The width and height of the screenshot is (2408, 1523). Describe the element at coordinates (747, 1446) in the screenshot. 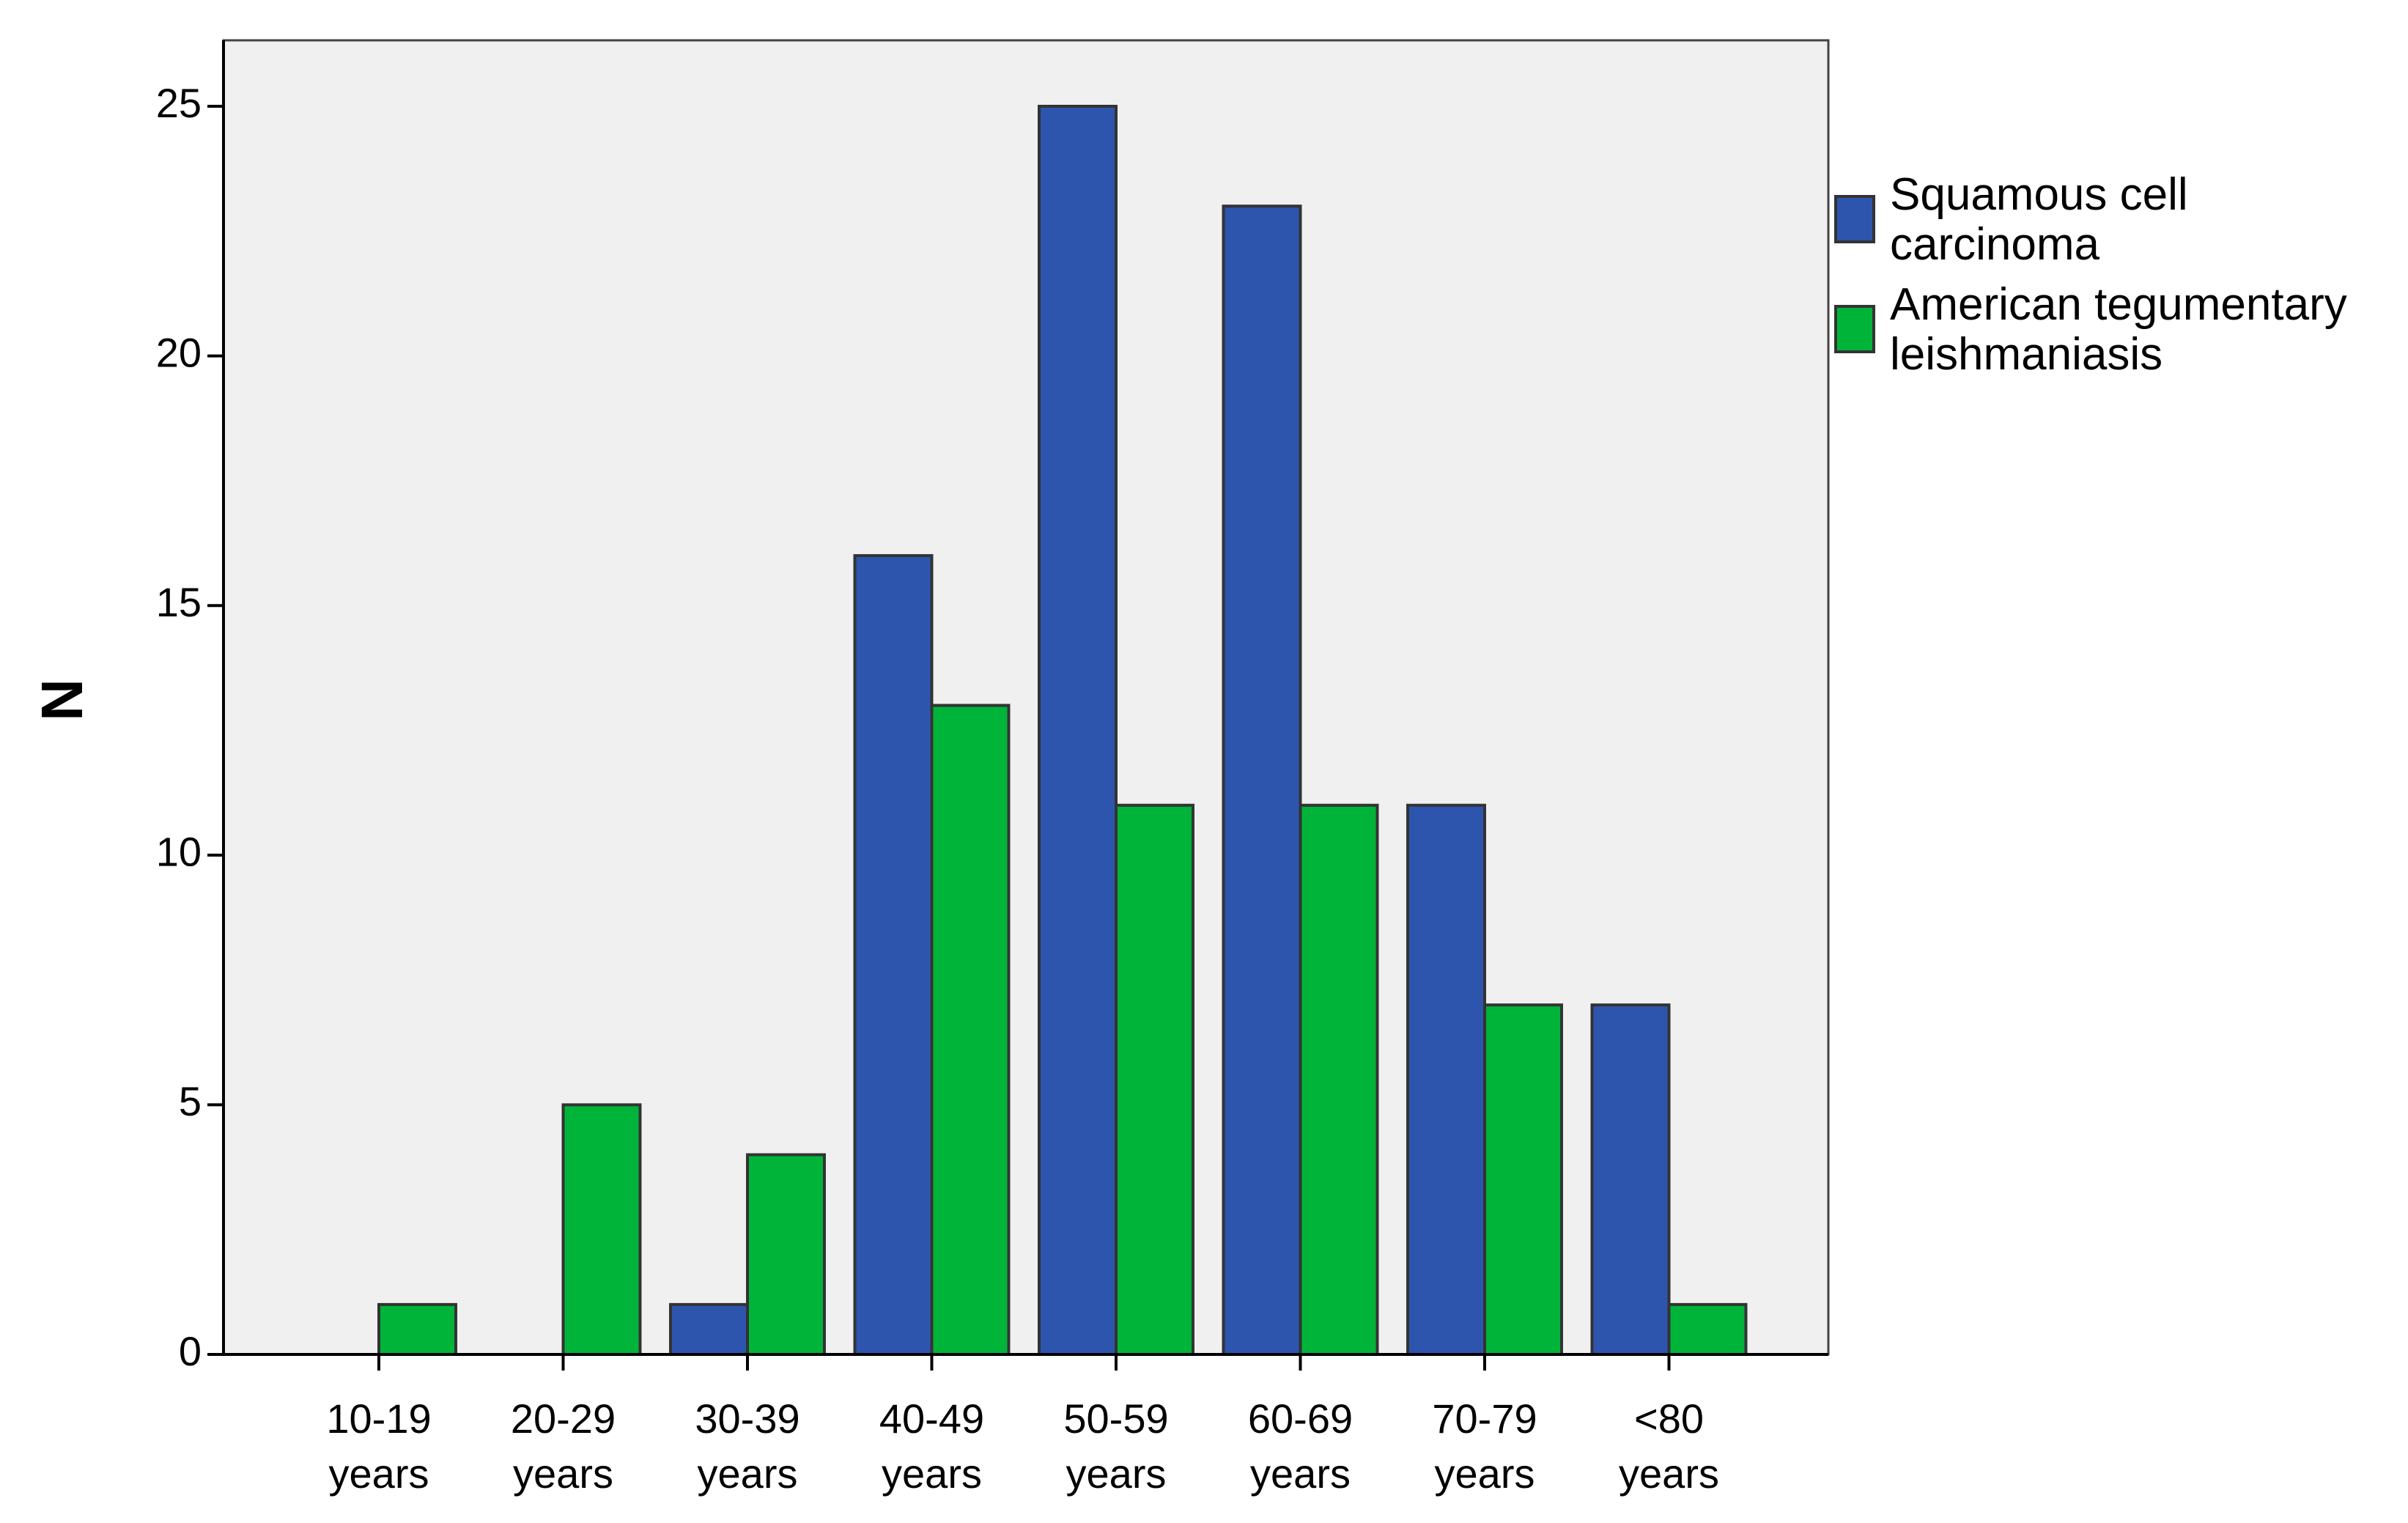

I see `x-tick-label-3: 30-39 years` at that location.